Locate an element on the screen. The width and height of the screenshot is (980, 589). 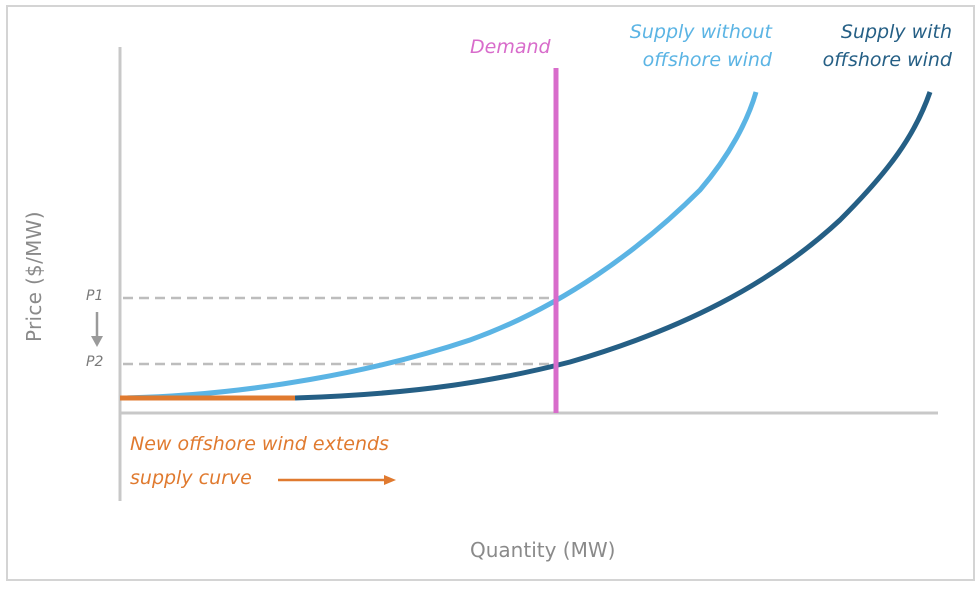
supply-without-label: Supply without offshore wind is located at coordinates (686, 46).